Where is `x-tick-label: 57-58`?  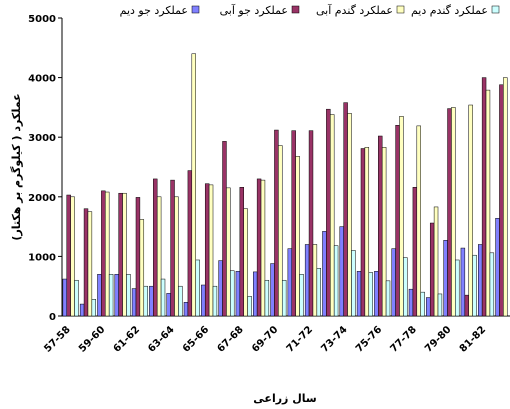
x-tick-label: 57-58 is located at coordinates (57, 339).